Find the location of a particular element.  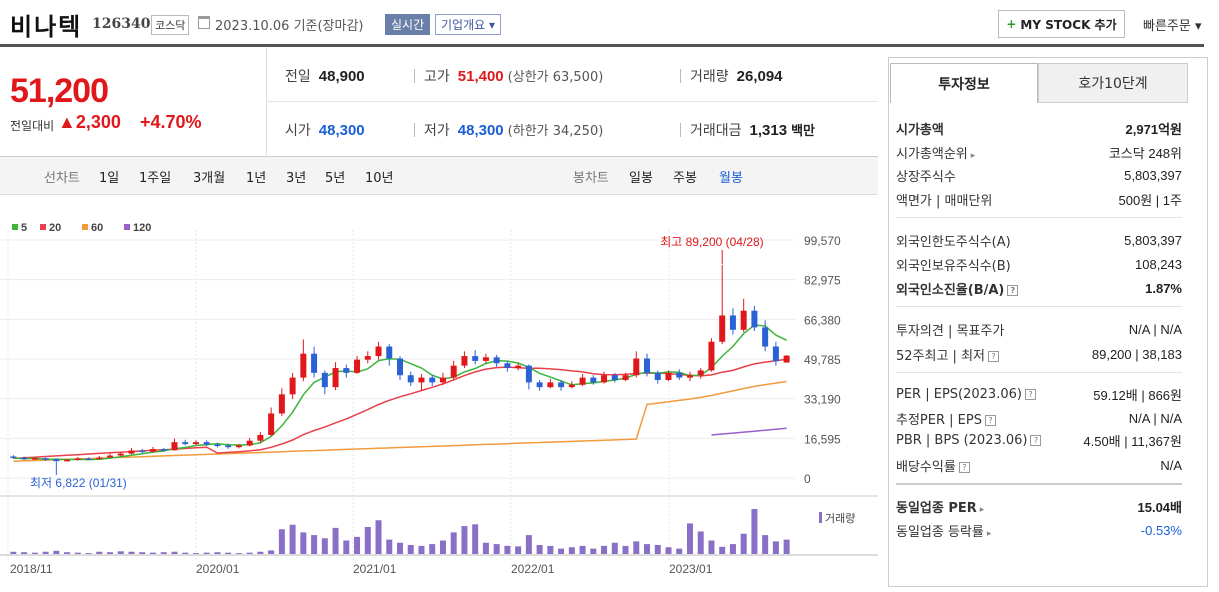

x-tick-label: 2023/01 is located at coordinates (691, 569).